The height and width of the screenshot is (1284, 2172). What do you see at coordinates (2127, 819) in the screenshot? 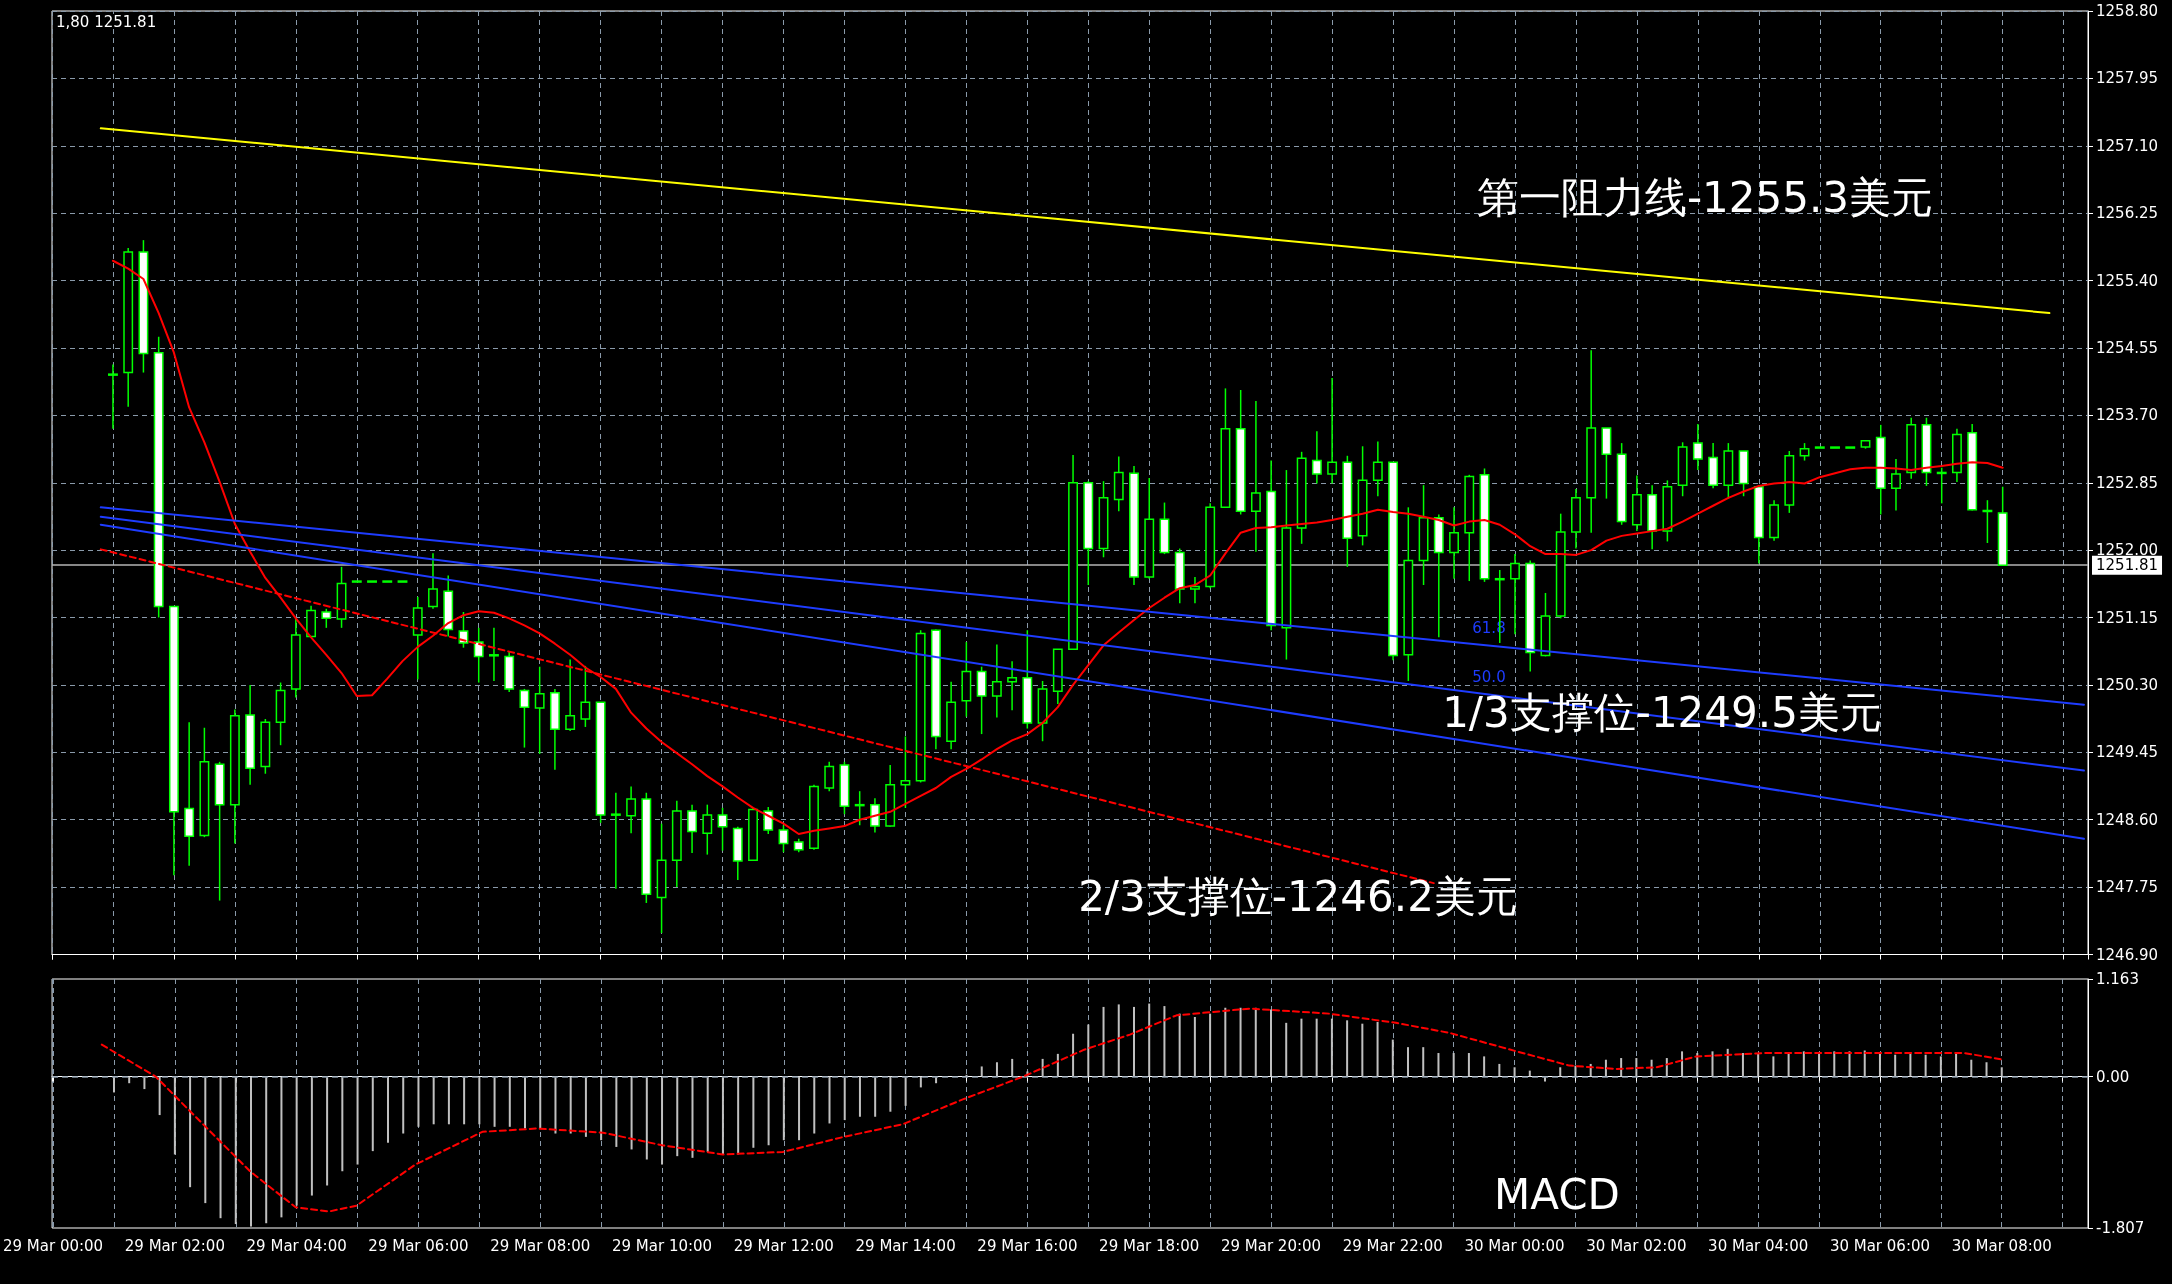
I see `y-tick-label: 1248.60` at bounding box center [2127, 819].